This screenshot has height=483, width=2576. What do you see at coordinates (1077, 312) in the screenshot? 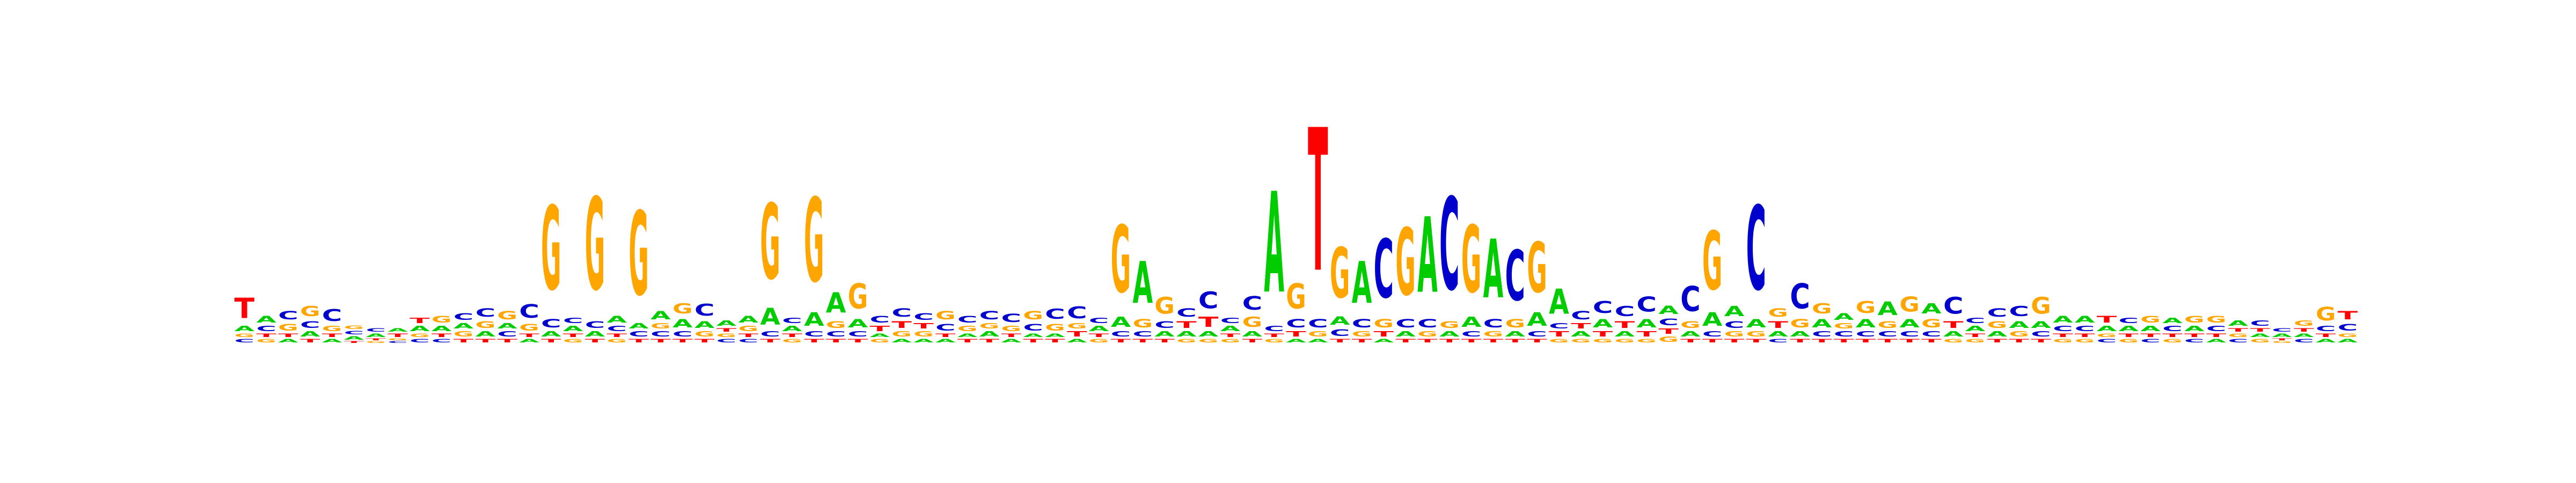
I see `logo-letter-C-39: C` at bounding box center [1077, 312].